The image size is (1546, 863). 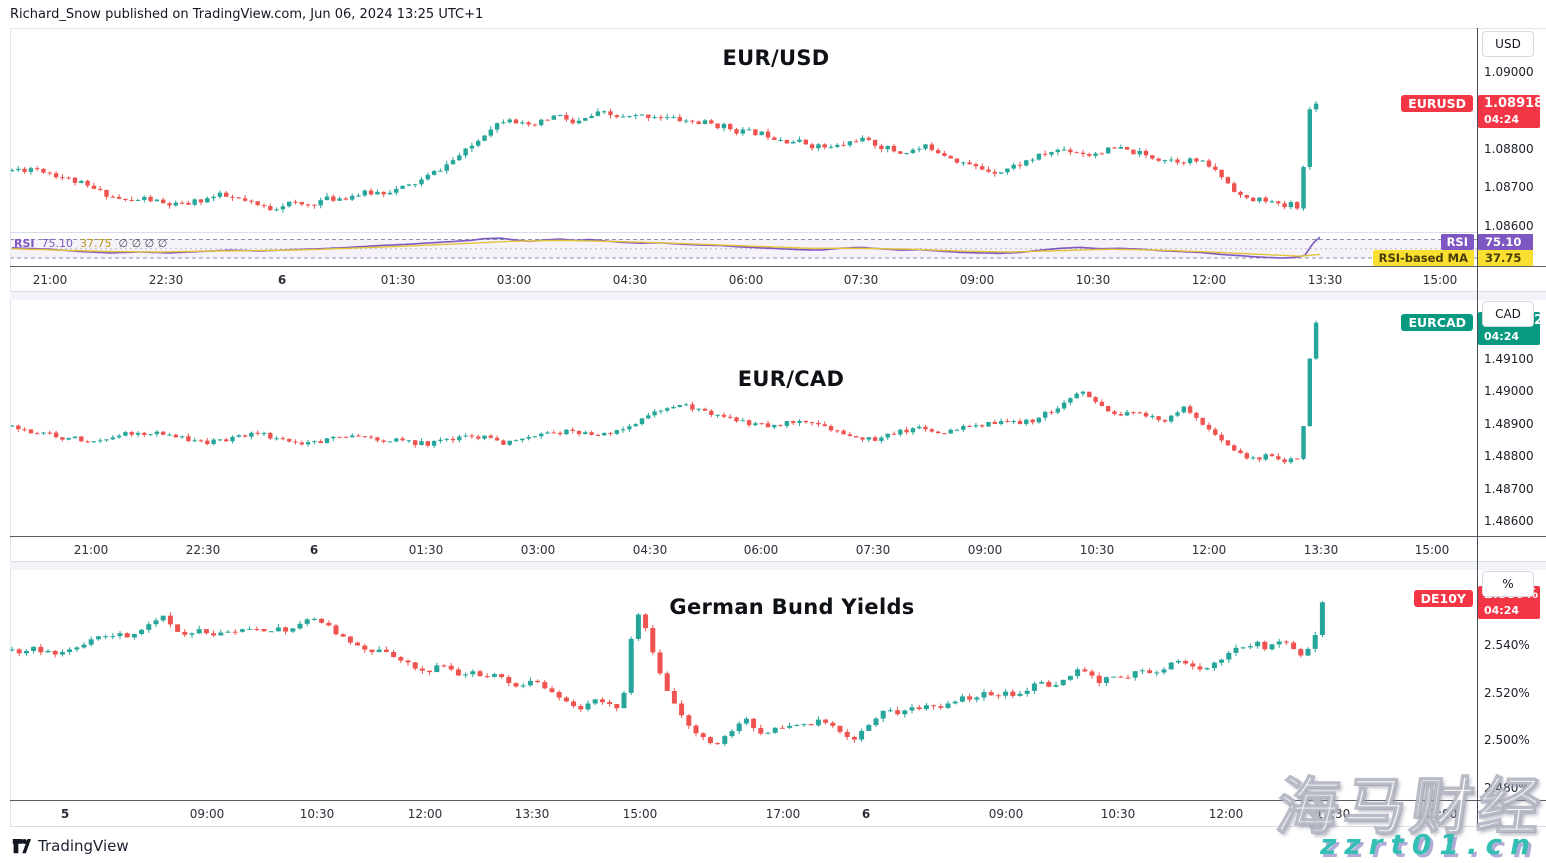 What do you see at coordinates (778, 266) in the screenshot?
I see `axis1-top-line` at bounding box center [778, 266].